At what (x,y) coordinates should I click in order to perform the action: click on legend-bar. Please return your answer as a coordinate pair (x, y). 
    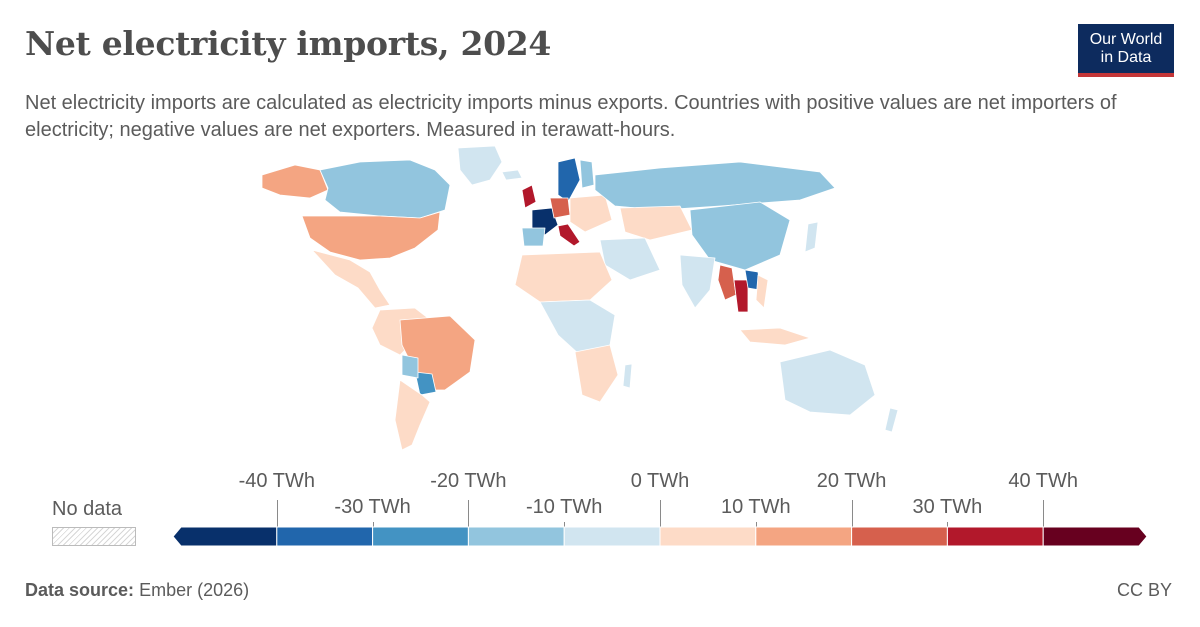
    Looking at the image, I should click on (660, 536).